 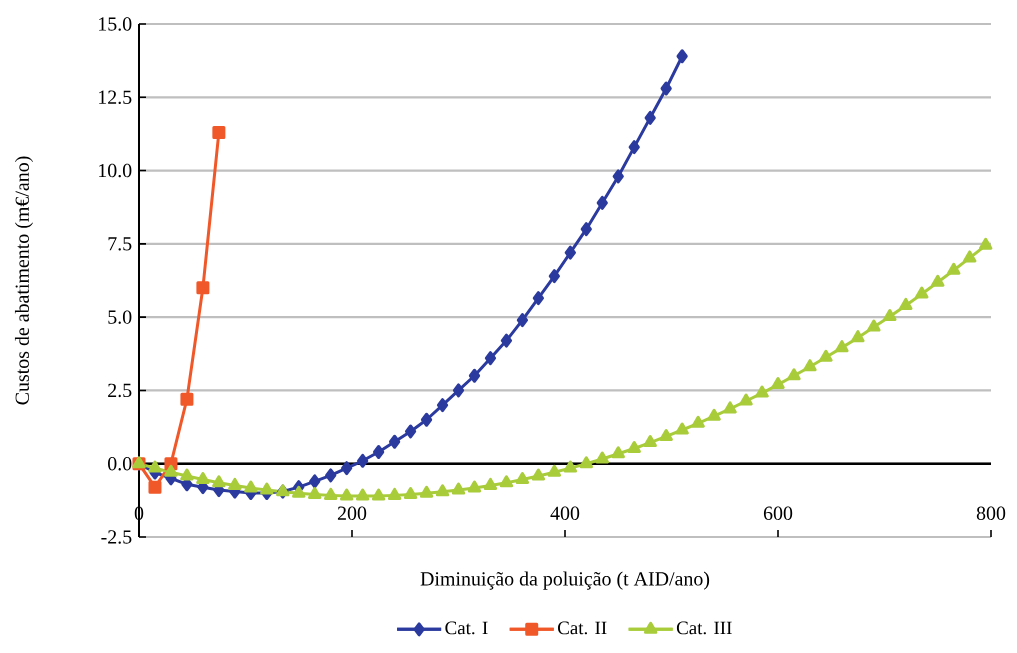 I want to click on legend-label: Cat. I, so click(x=466, y=628).